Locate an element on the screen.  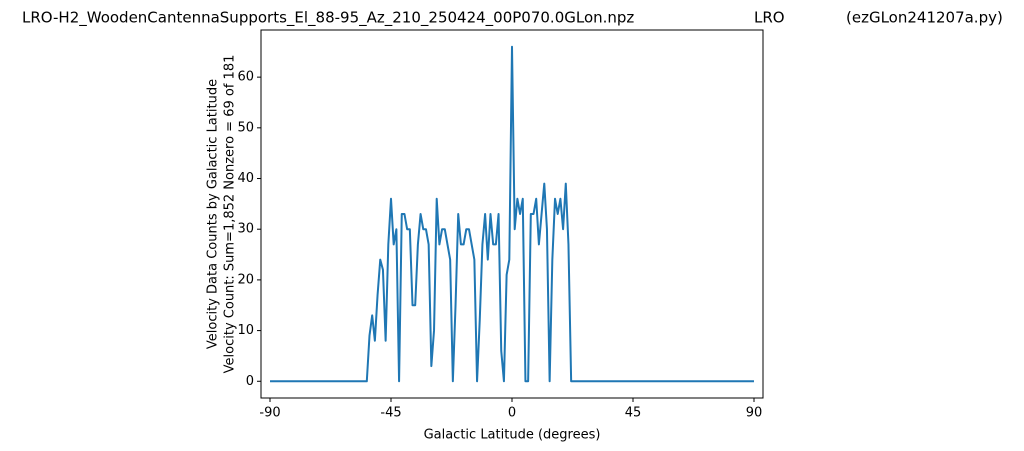
x-tick-label: 45 is located at coordinates (633, 413).